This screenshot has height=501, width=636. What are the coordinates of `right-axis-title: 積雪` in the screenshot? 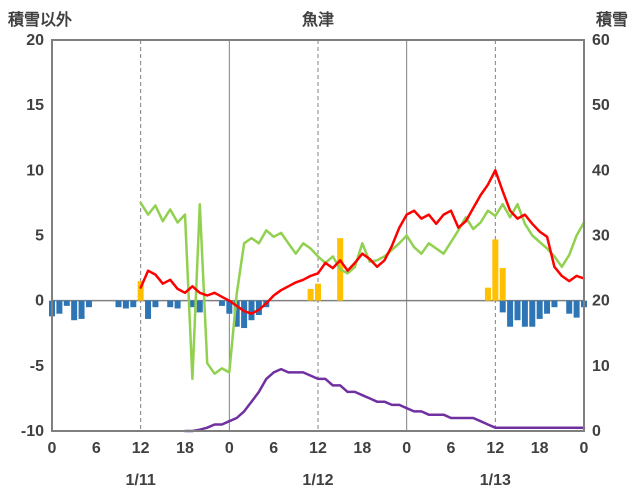 It's located at (611, 20).